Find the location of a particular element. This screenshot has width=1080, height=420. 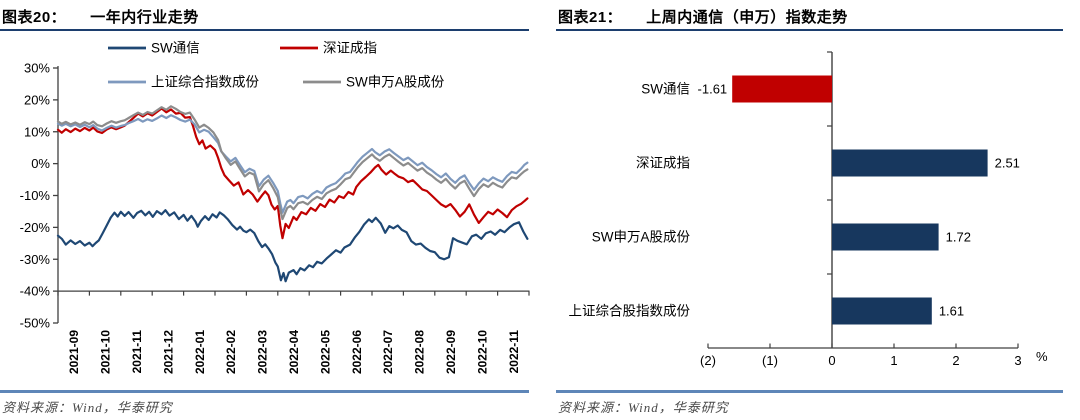

x-axis-month-label: 2022-10 is located at coordinates (482, 352).